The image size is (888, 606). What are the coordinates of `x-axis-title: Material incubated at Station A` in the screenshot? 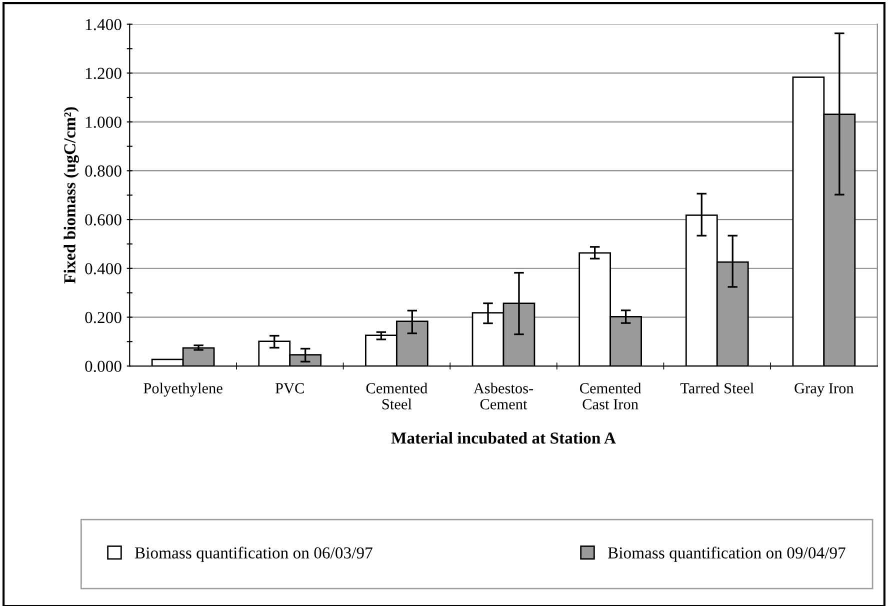 It's located at (503, 438).